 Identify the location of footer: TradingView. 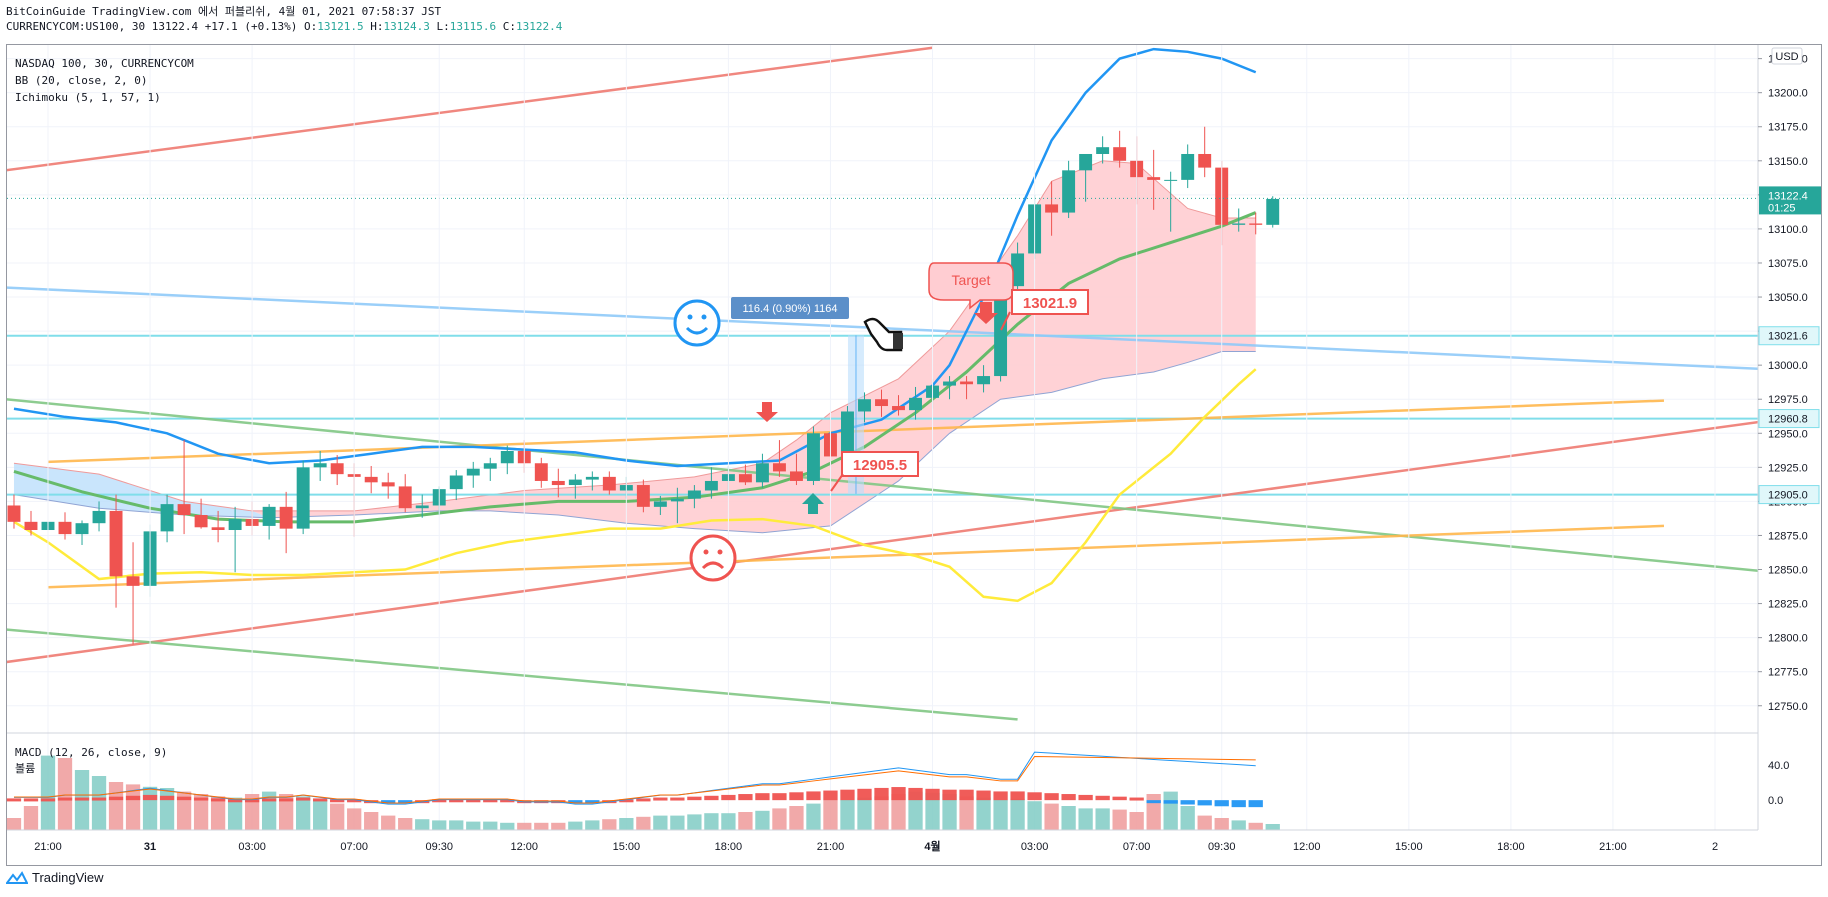
(55, 877).